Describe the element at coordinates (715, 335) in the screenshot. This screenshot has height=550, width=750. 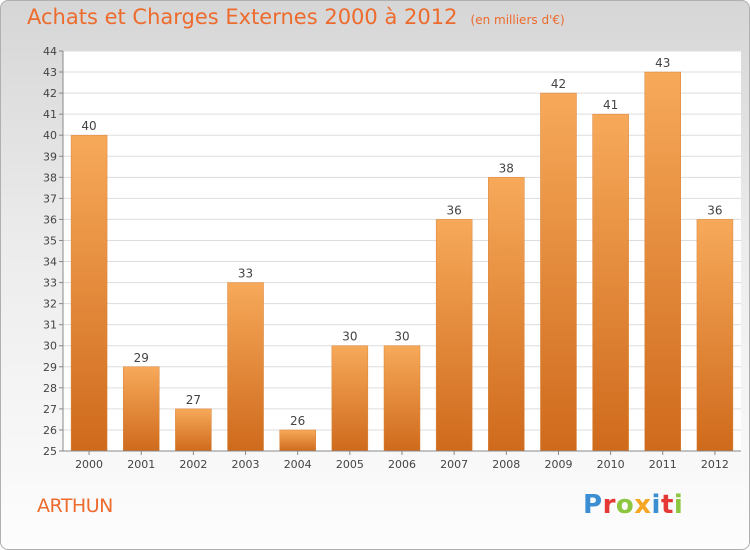
I see `bar-2012` at that location.